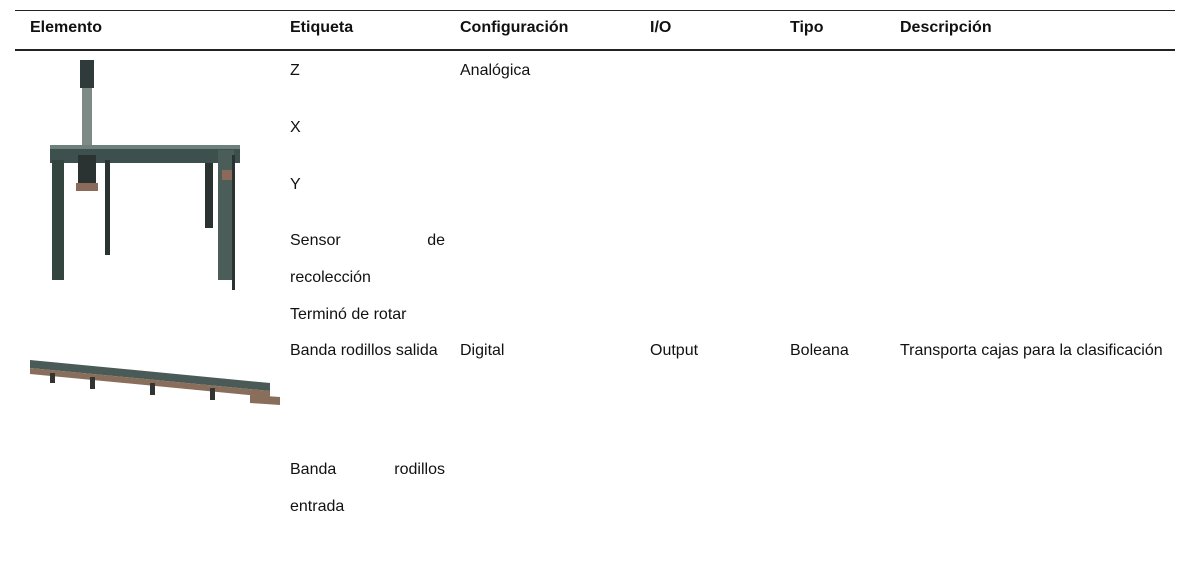  Describe the element at coordinates (595, 50) in the screenshot. I see `header-rule` at that location.